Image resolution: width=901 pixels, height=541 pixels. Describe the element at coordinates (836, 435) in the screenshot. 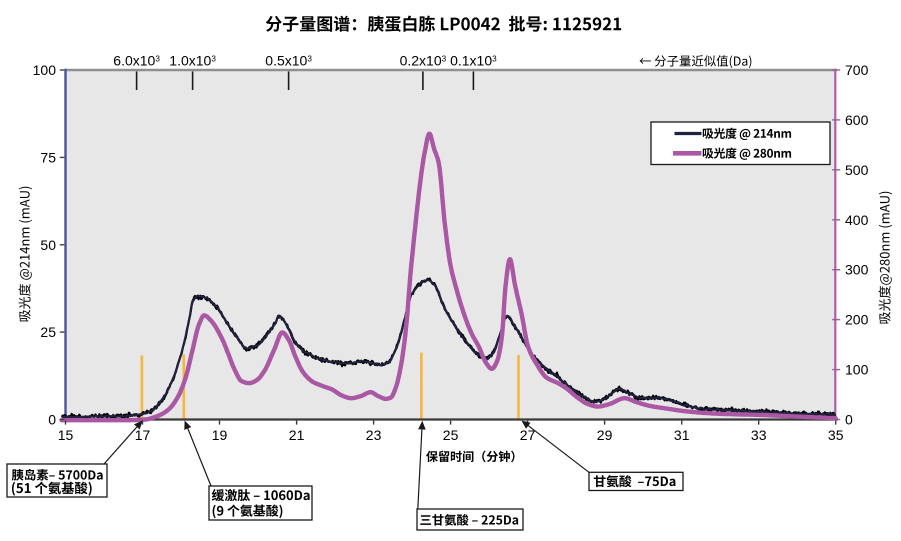

I see `svg-text: 35` at that location.